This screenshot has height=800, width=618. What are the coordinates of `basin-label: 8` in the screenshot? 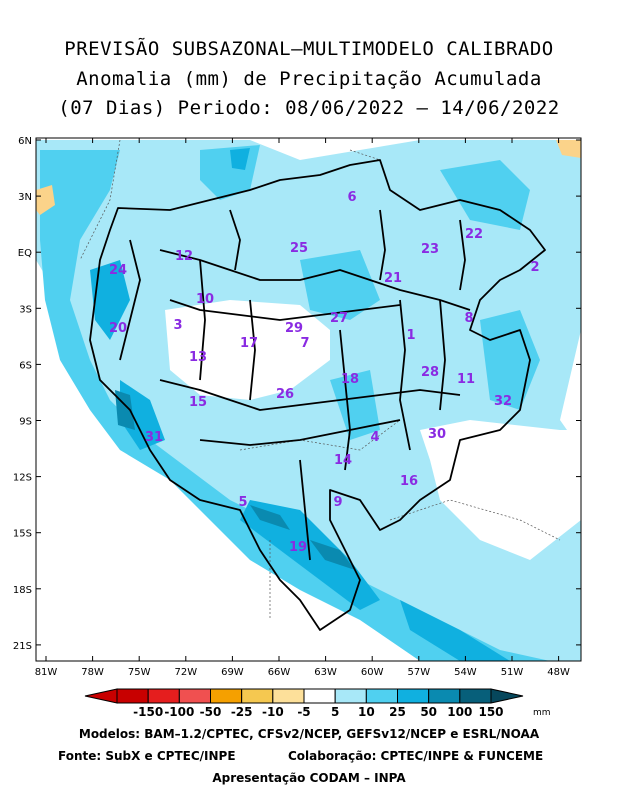 It's located at (468, 318).